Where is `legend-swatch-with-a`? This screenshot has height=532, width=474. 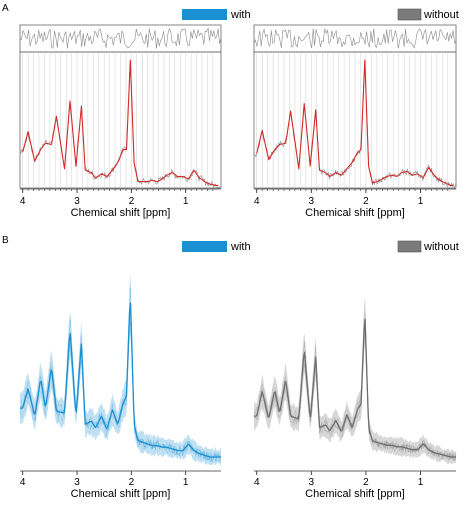
legend-swatch-with-a is located at coordinates (204, 14).